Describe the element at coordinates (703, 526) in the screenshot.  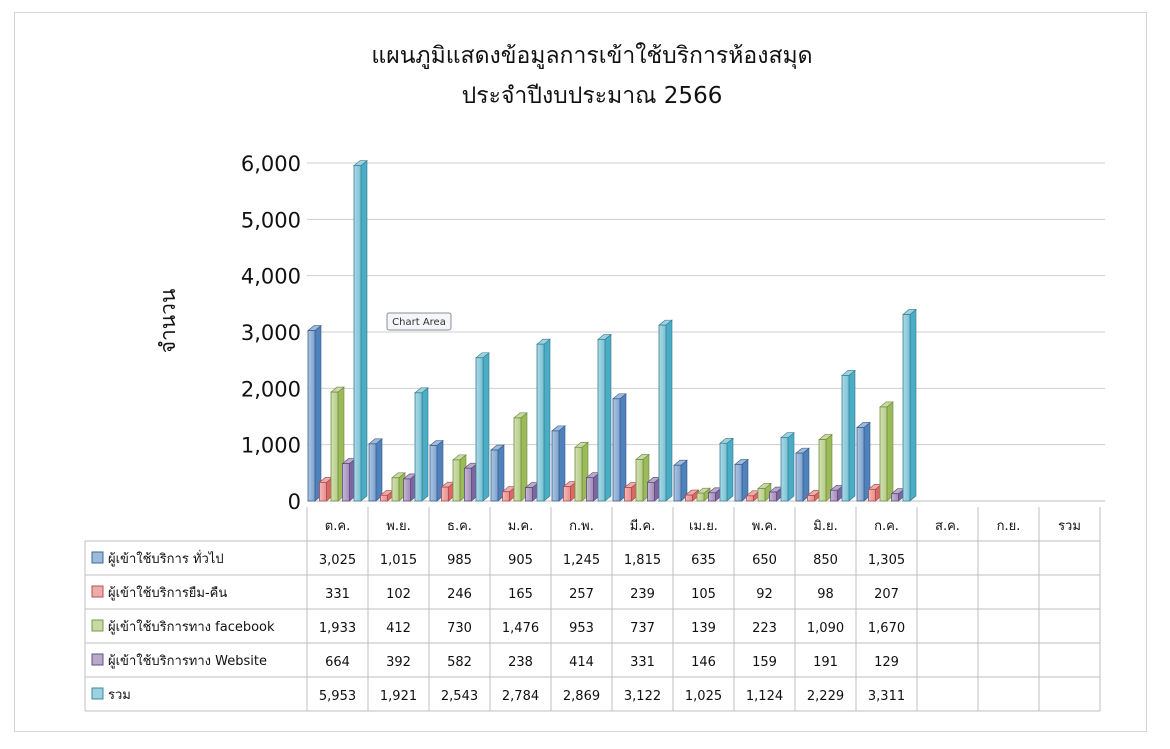
I see `x-tick-label: เม.ย.` at that location.